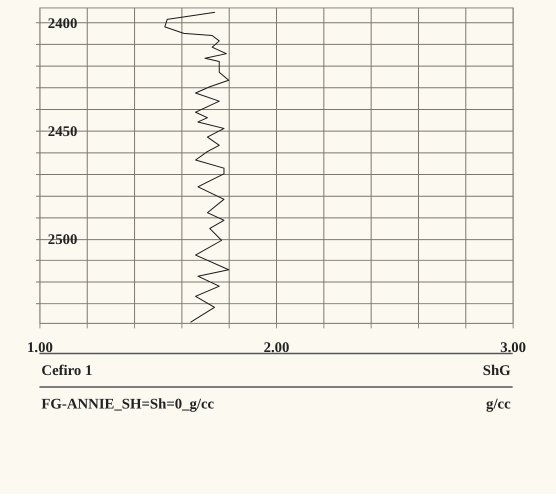 This screenshot has width=556, height=496. Describe the element at coordinates (499, 404) in the screenshot. I see `text: g/cc` at that location.